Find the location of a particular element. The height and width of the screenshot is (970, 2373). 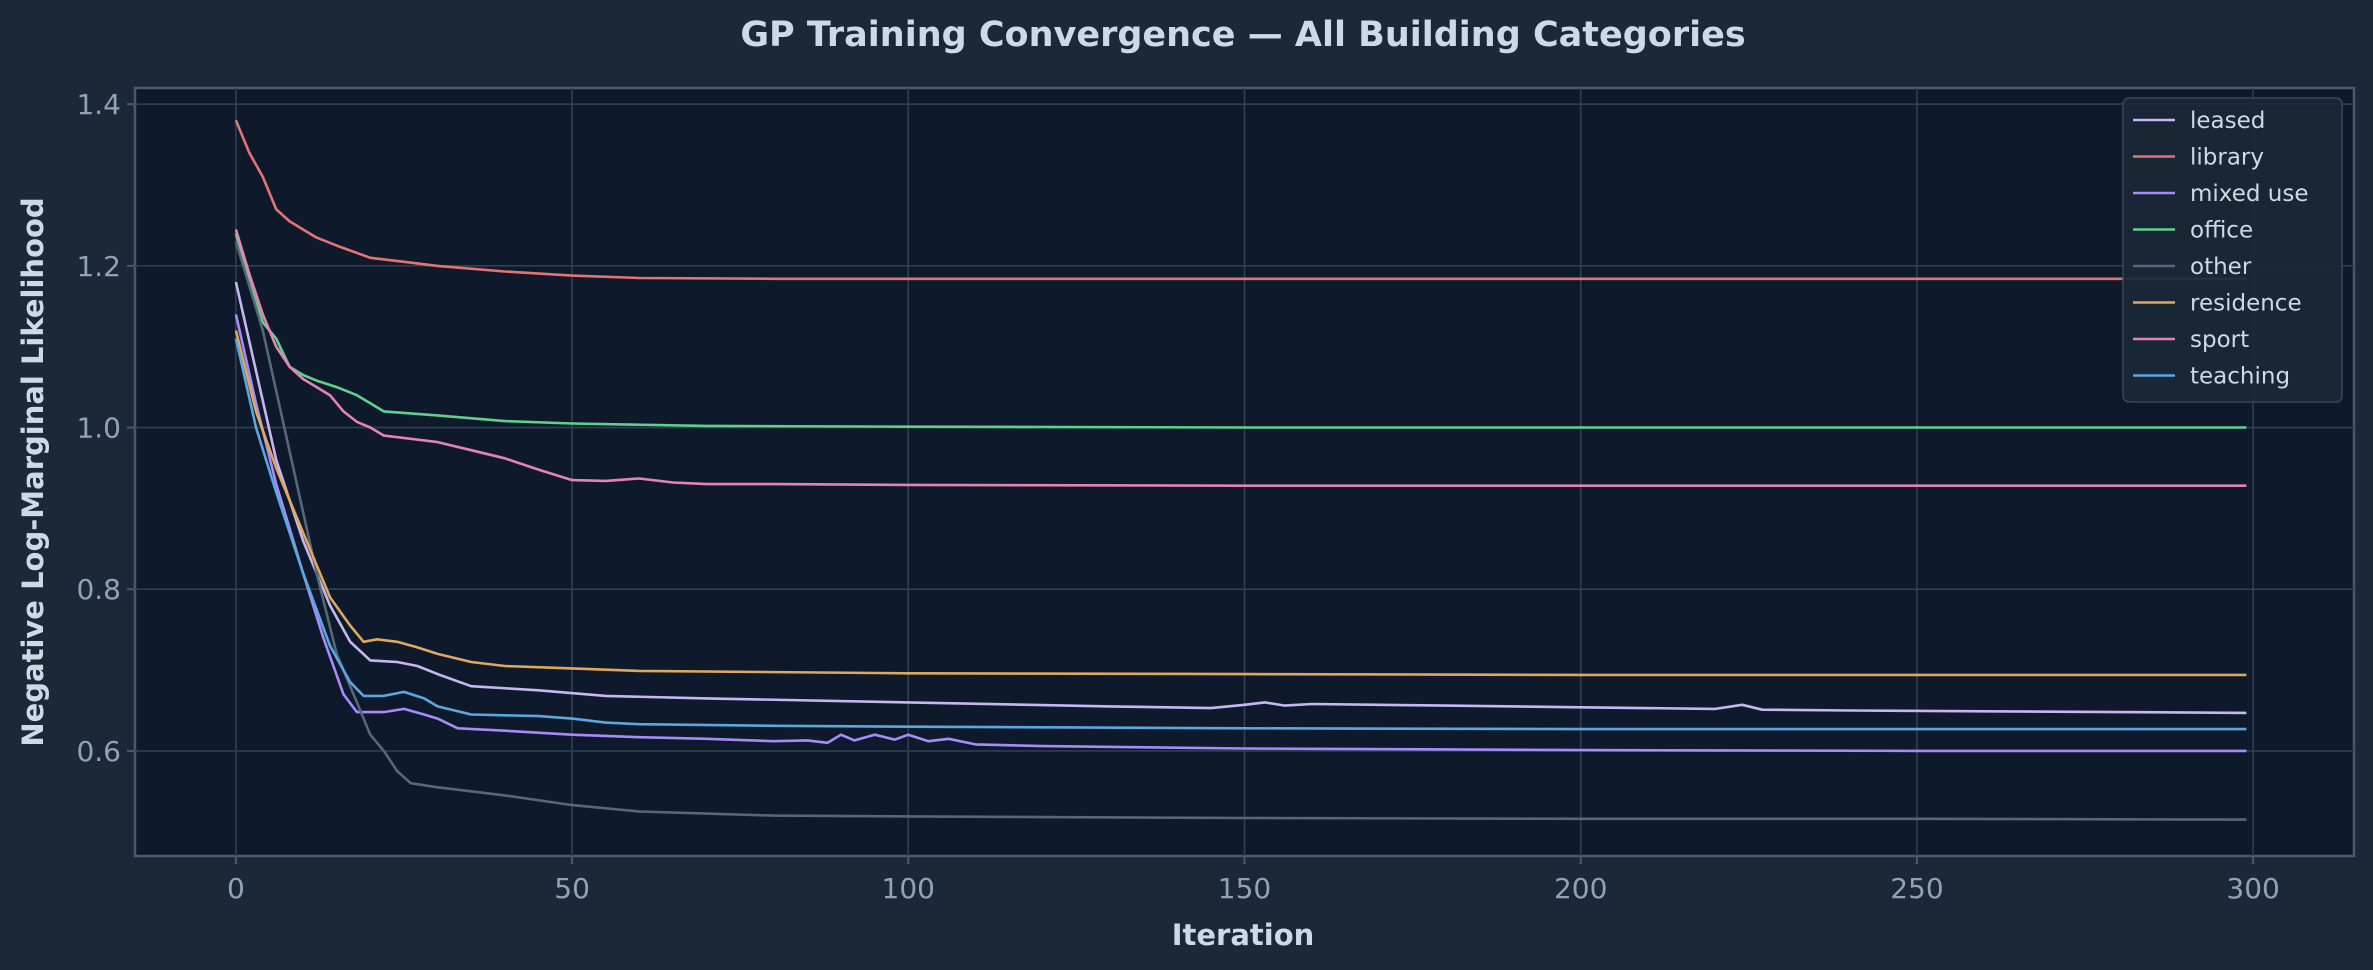

legend-label-sport: sport is located at coordinates (2219, 340).